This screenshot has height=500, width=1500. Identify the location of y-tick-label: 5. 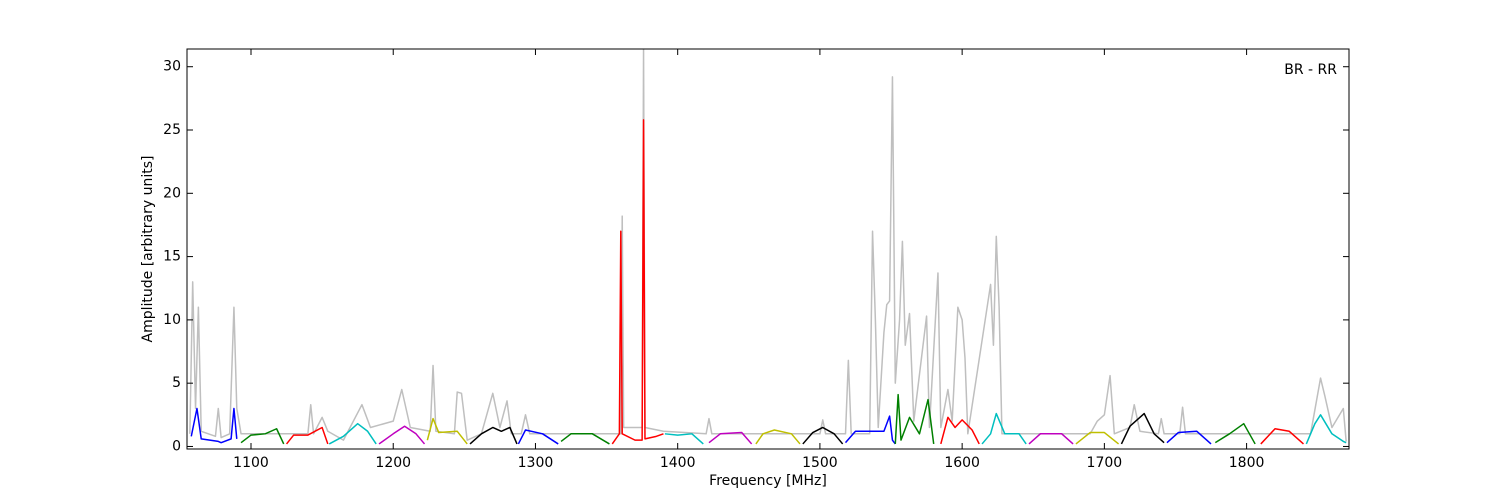
(176, 383).